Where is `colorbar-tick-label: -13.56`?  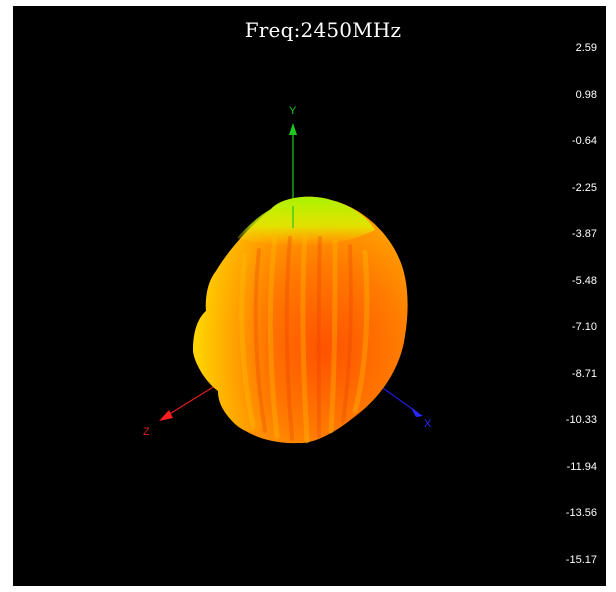
colorbar-tick-label: -13.56 is located at coordinates (581, 513).